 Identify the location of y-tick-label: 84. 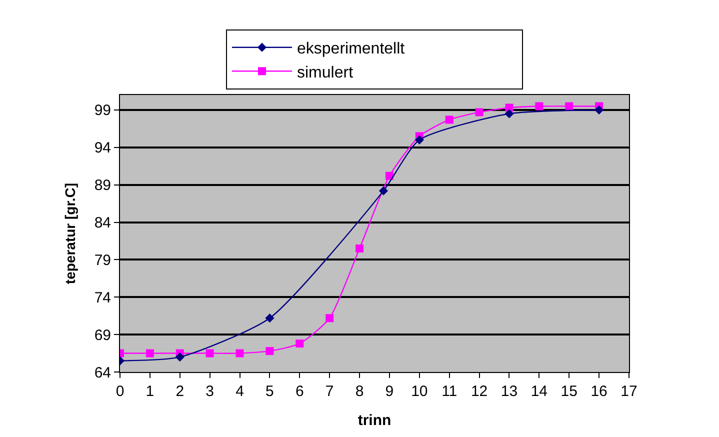
(102, 223).